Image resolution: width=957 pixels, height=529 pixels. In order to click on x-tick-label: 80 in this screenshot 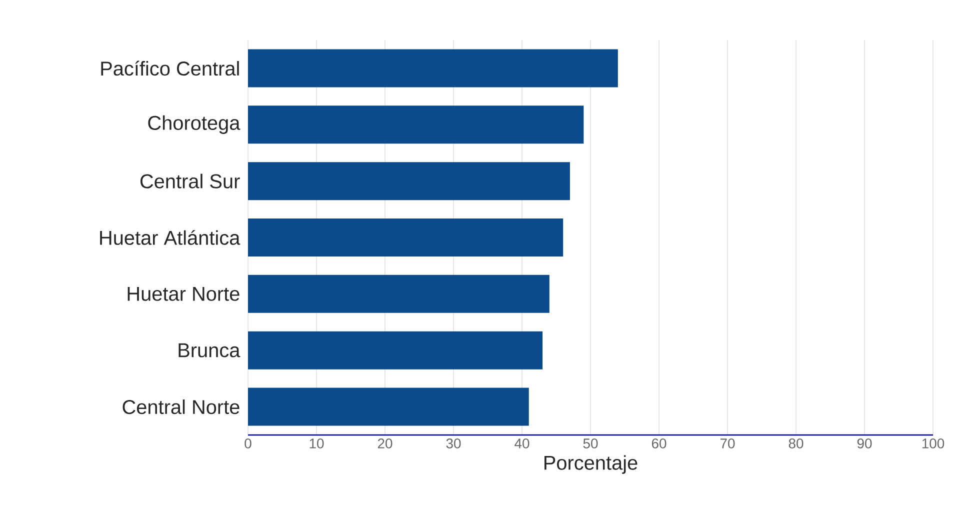, I will do `click(796, 443)`.